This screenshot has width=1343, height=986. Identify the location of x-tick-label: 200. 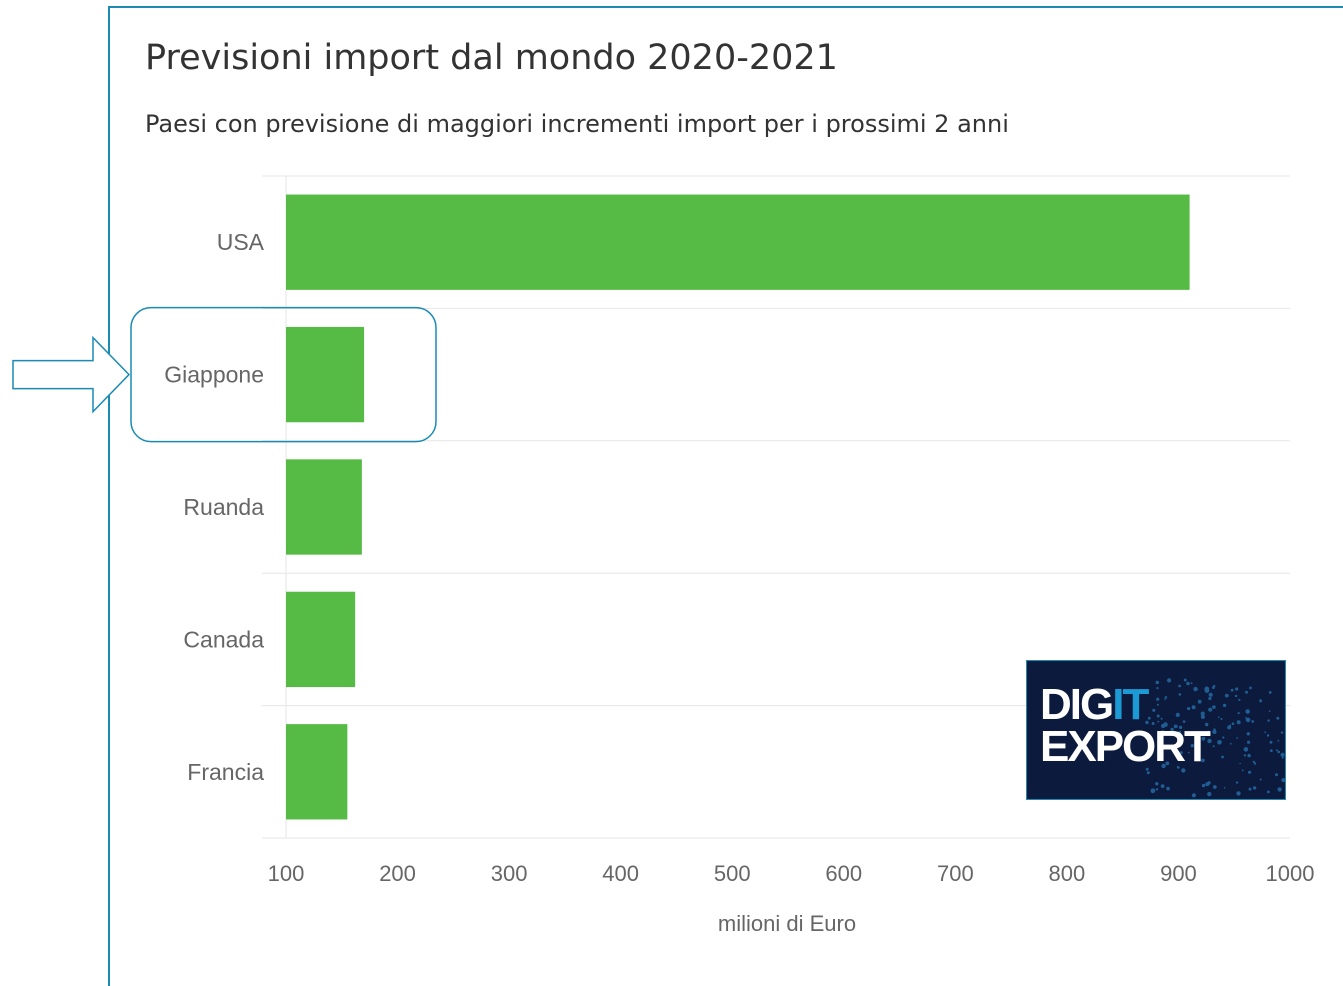
(397, 873).